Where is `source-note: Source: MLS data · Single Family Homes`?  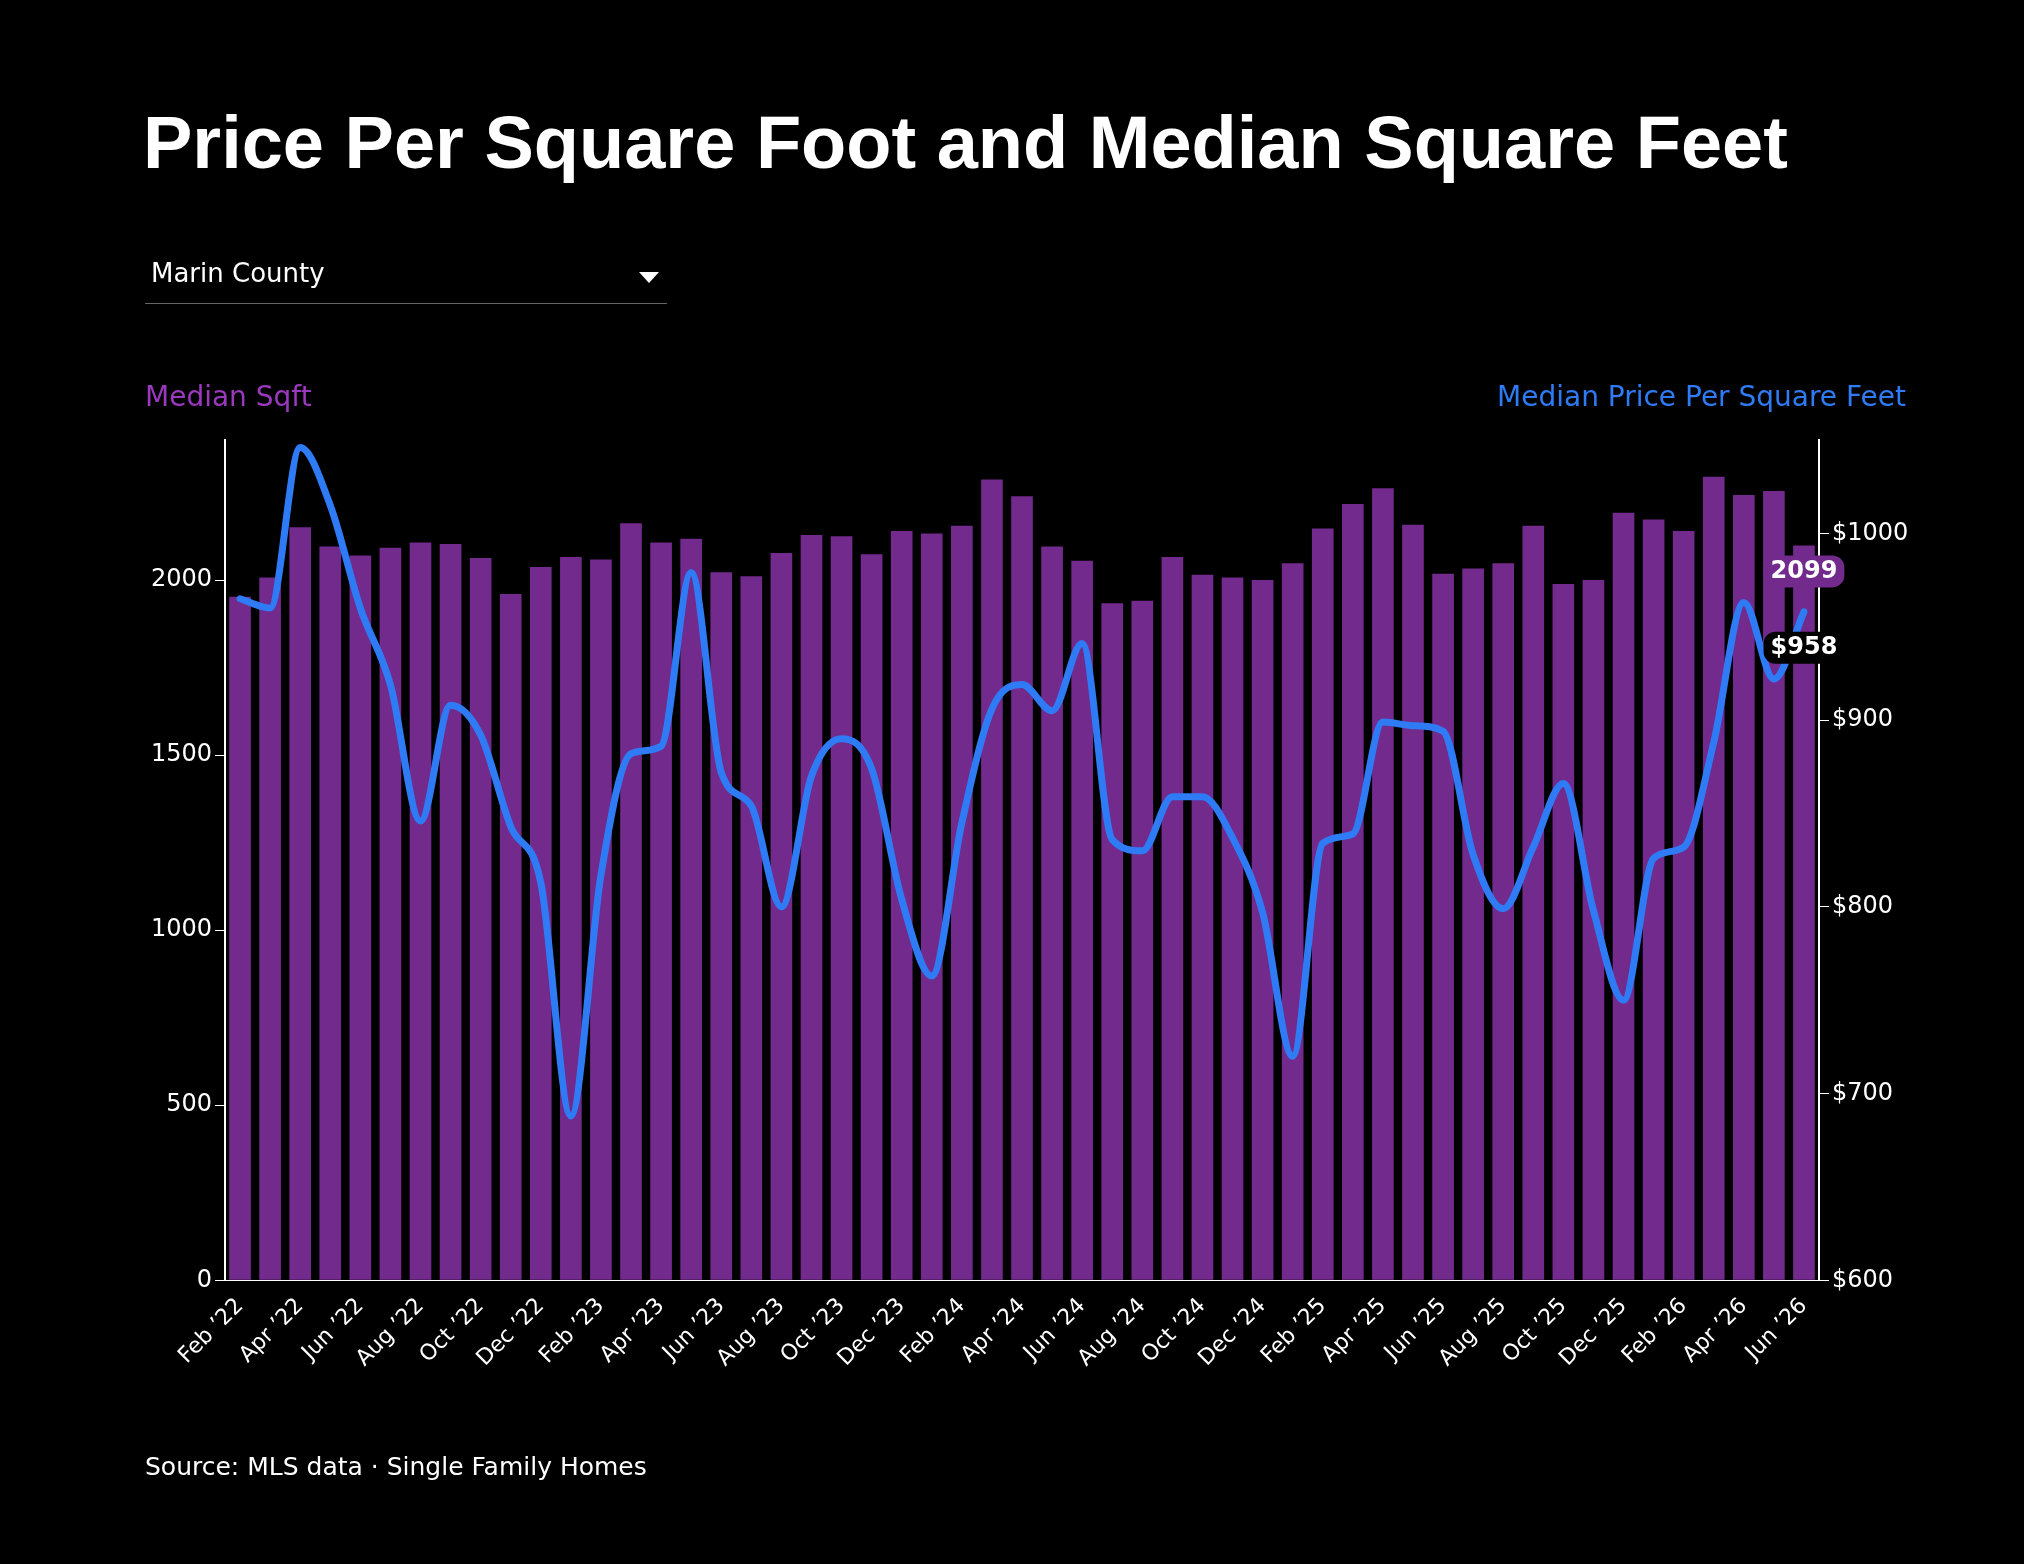 source-note: Source: MLS data · Single Family Homes is located at coordinates (396, 1466).